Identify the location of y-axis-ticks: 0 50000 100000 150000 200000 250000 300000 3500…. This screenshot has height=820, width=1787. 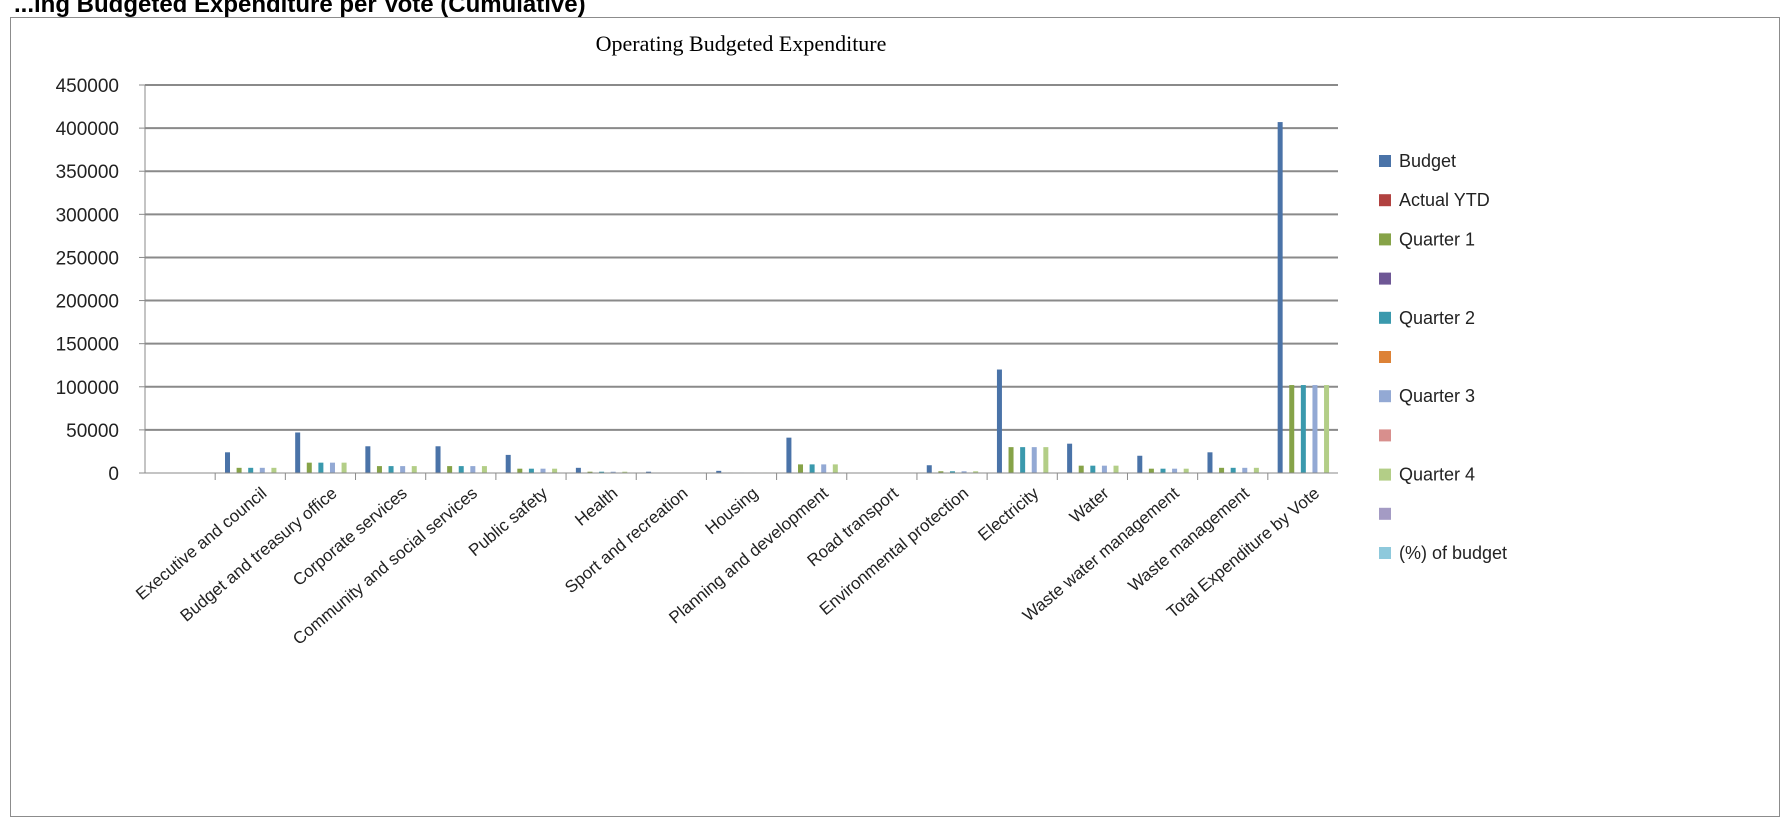
(100, 280).